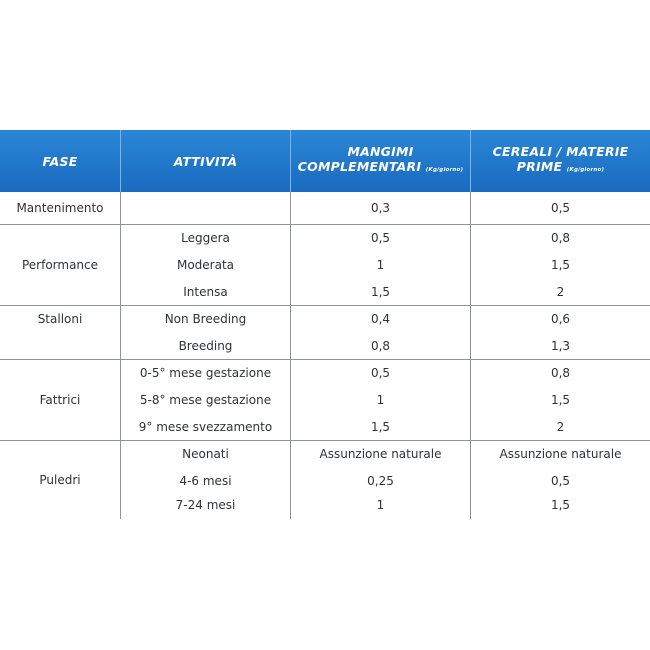  What do you see at coordinates (205, 427) in the screenshot?
I see `attivita-cell: 9° mese svezzamento` at bounding box center [205, 427].